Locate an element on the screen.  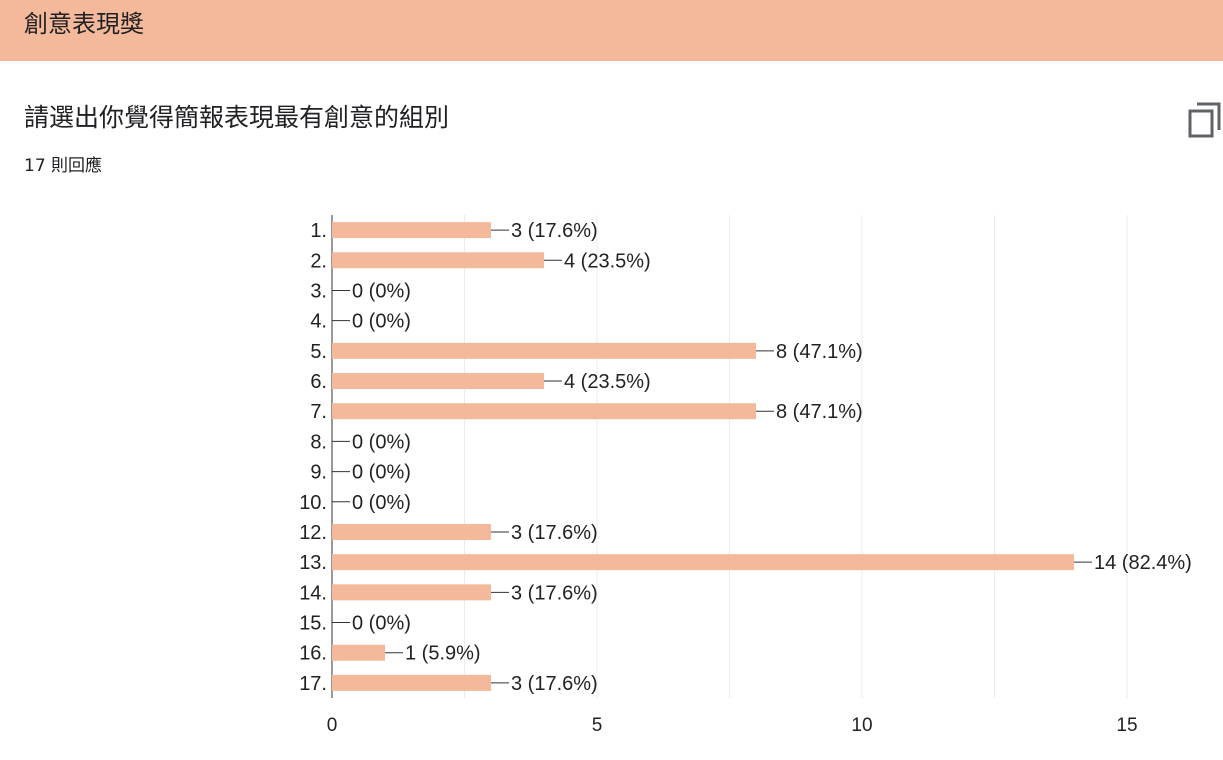
category-label: 8. is located at coordinates (318, 442).